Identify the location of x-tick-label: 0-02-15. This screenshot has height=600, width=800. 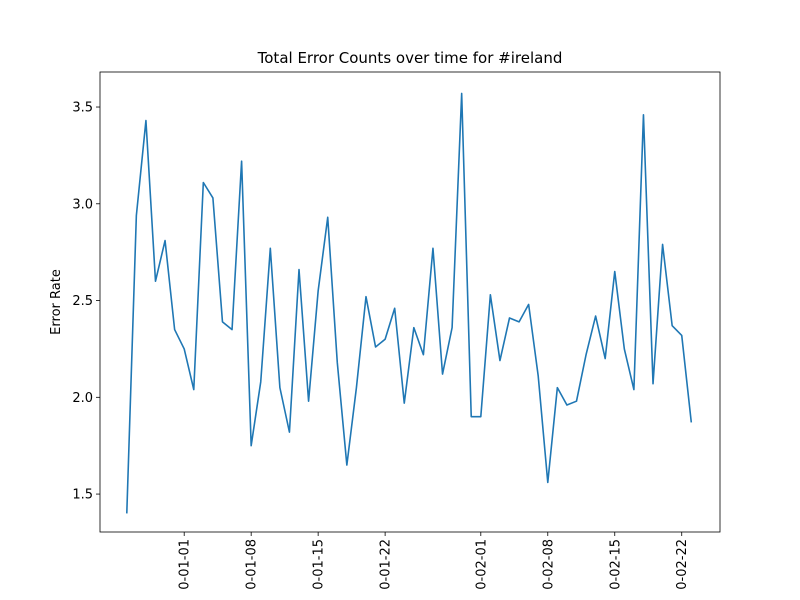
(615, 564).